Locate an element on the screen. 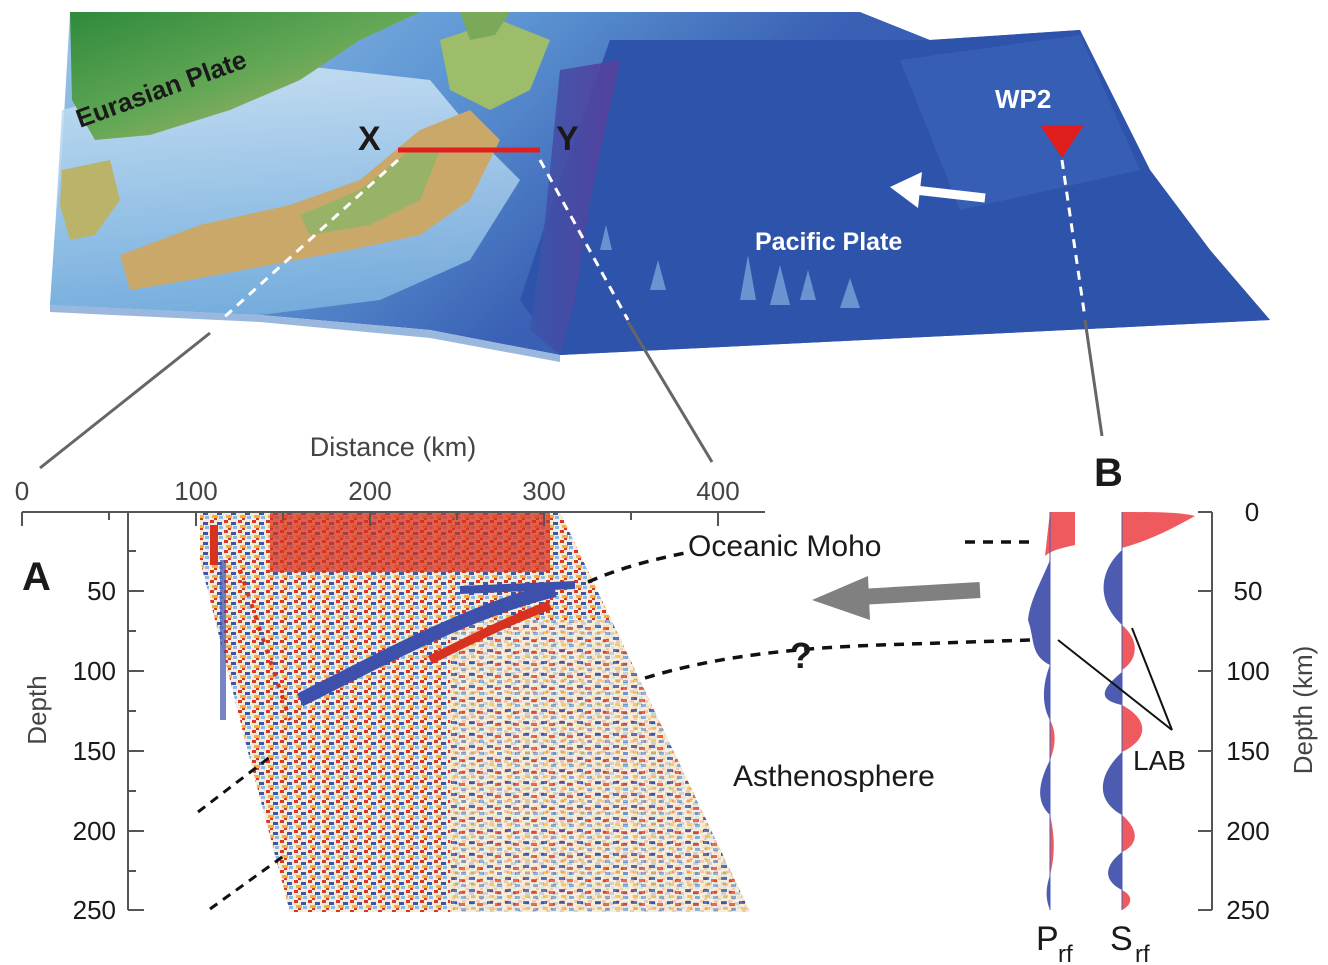  projection-line-right-dashed is located at coordinates (584, 240).